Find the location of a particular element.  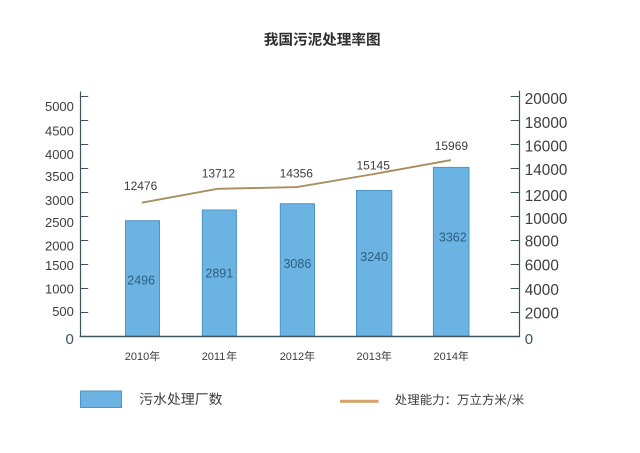

svg-text: 3000 is located at coordinates (59, 200).